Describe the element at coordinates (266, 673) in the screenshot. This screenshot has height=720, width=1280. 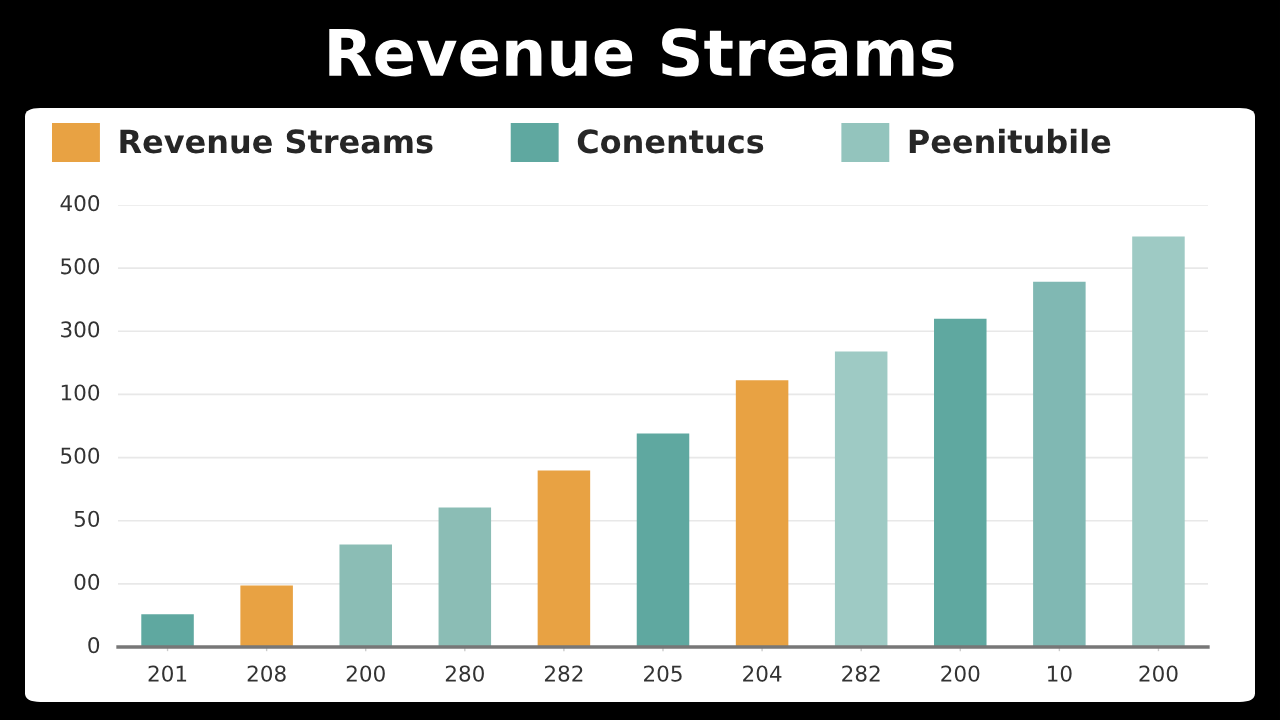
I see `x-tick-label: 208` at that location.